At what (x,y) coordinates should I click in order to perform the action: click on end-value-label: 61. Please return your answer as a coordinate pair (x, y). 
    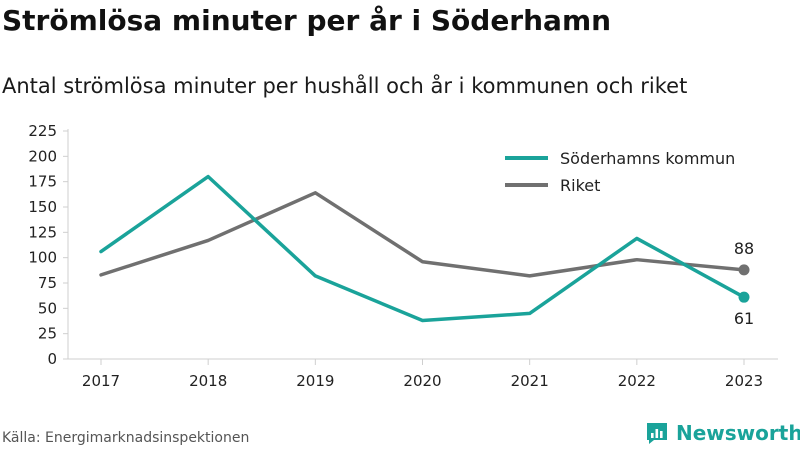
    Looking at the image, I should click on (744, 318).